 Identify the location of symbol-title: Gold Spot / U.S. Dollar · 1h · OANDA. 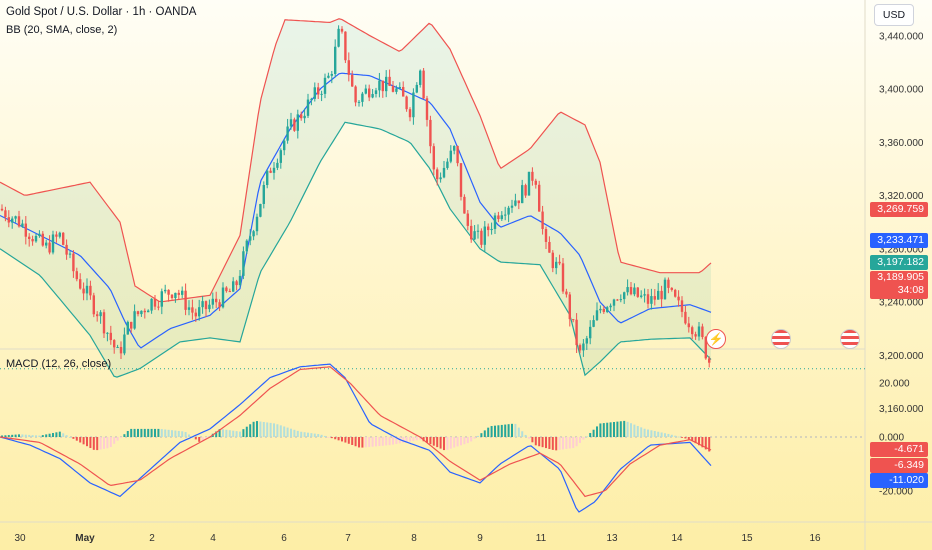
(101, 12).